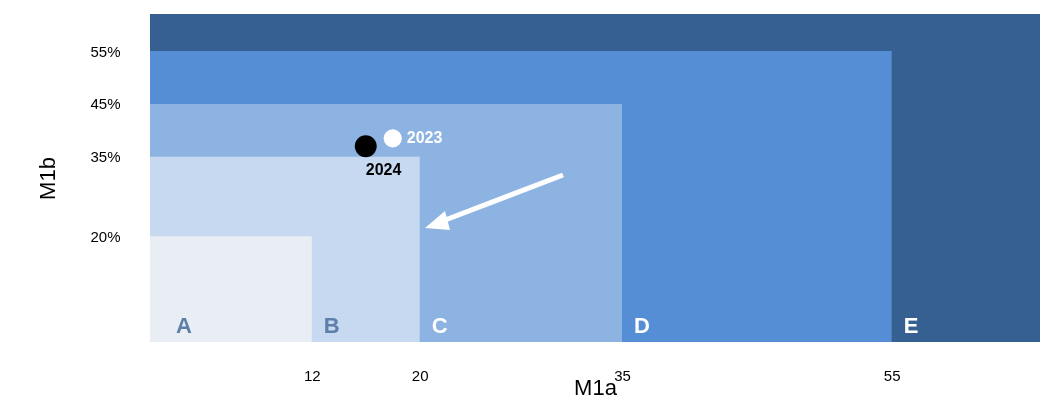 Image resolution: width=1041 pixels, height=403 pixels. I want to click on y-tick-label: 35%, so click(105, 157).